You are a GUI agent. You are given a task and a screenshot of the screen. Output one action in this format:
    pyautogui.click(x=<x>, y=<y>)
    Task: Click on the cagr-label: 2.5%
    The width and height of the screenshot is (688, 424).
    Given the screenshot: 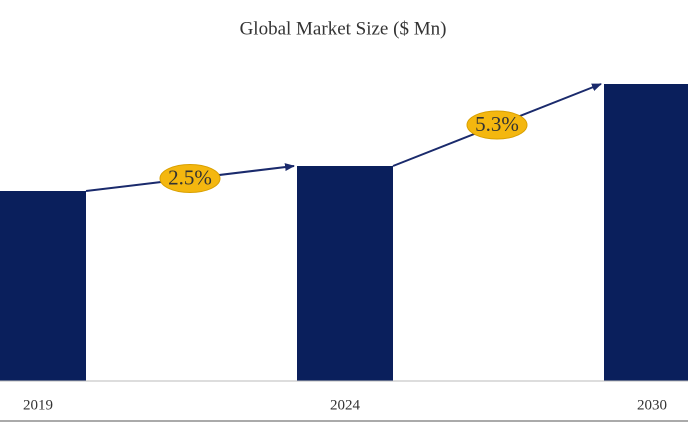 What is the action you would take?
    pyautogui.click(x=190, y=177)
    